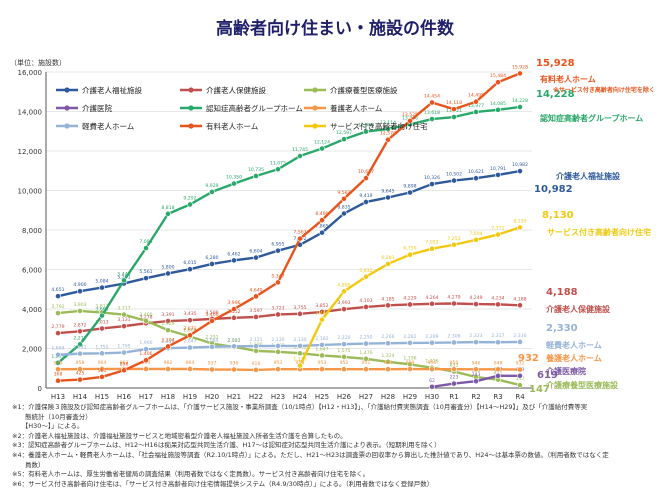  What do you see at coordinates (555, 63) in the screenshot?
I see `end-value-label: 15,928` at bounding box center [555, 63].